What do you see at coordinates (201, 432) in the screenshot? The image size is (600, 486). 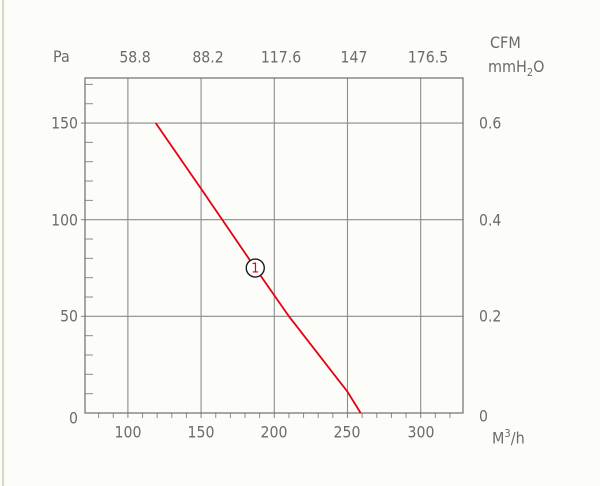 I see `x-axis-tick-label: 150` at bounding box center [201, 432].